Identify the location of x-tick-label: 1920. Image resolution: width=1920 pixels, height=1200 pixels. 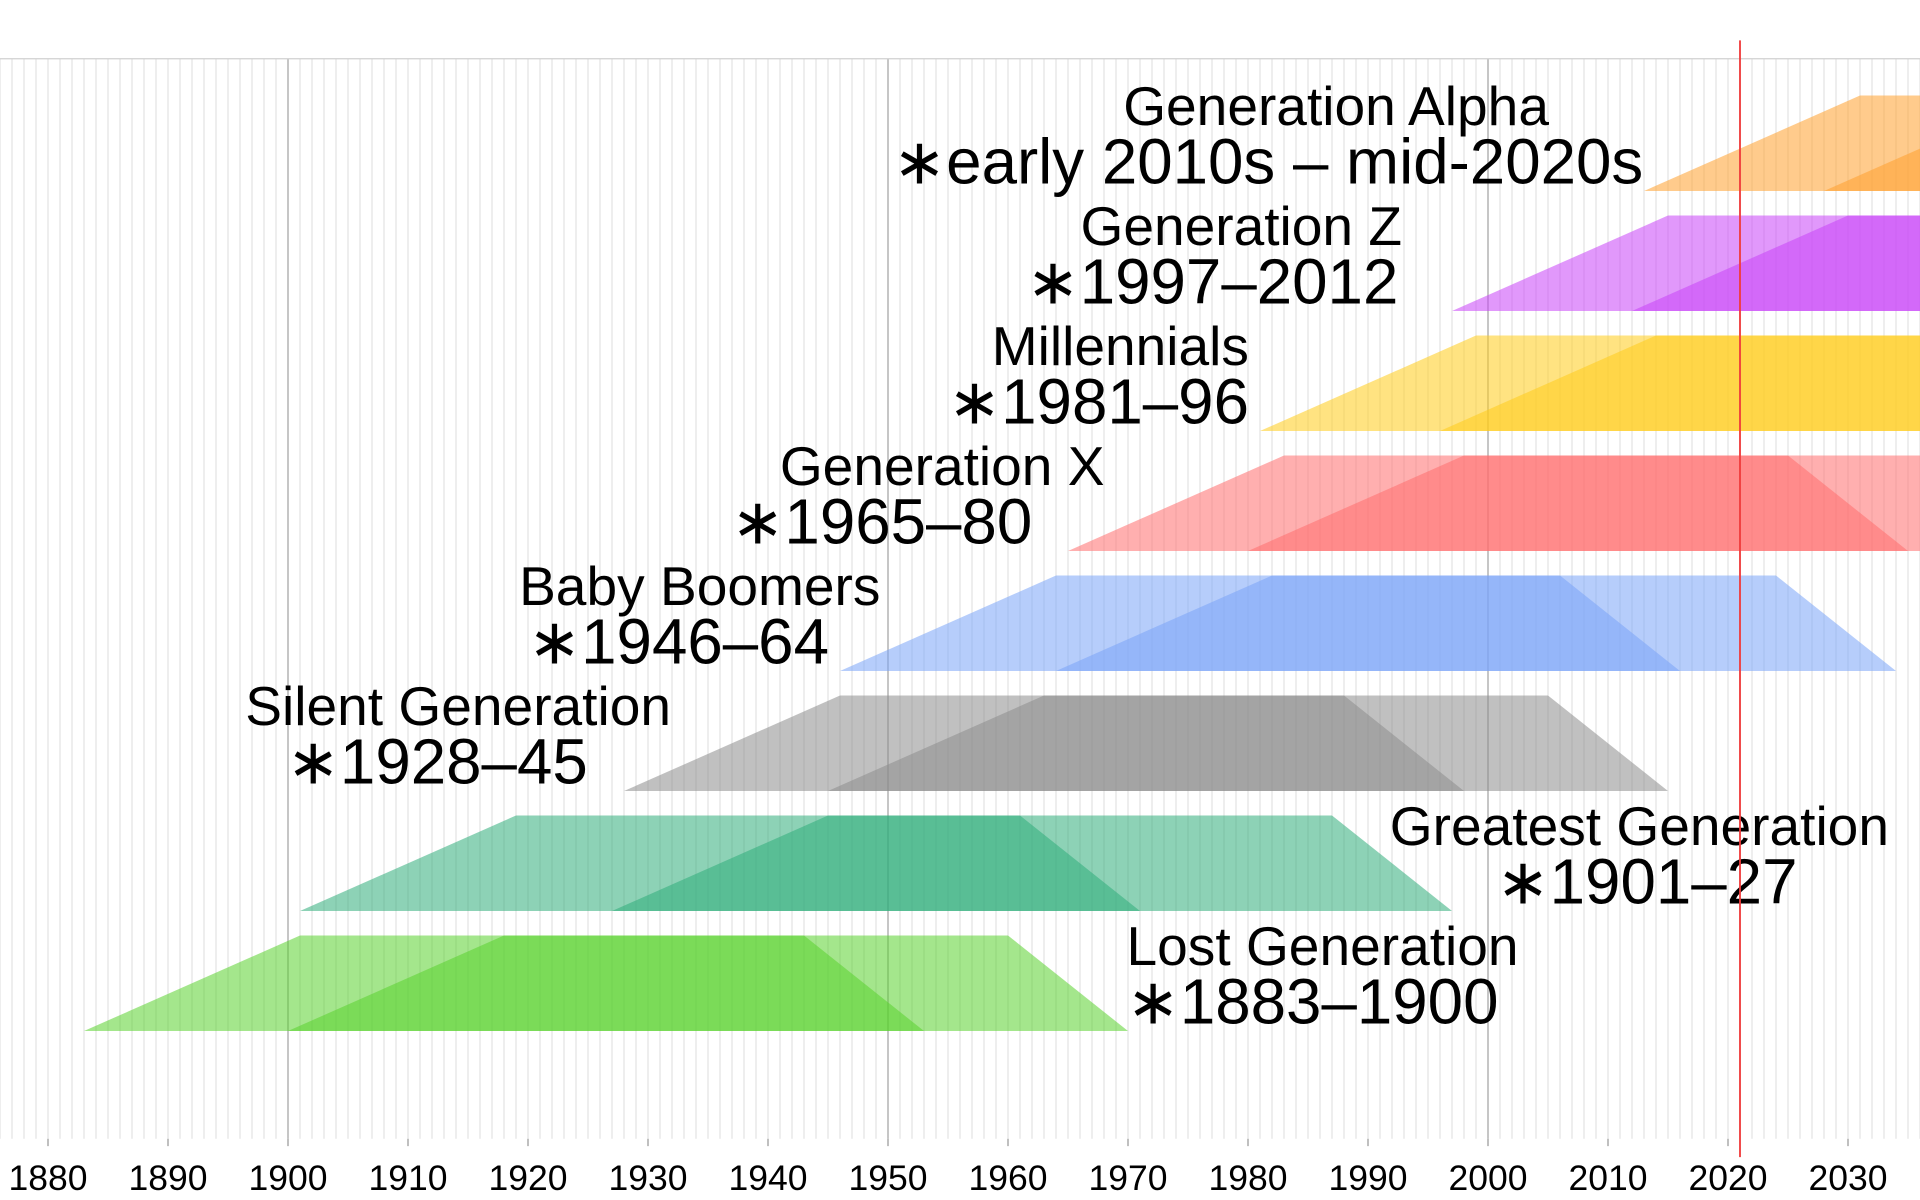
(528, 1178).